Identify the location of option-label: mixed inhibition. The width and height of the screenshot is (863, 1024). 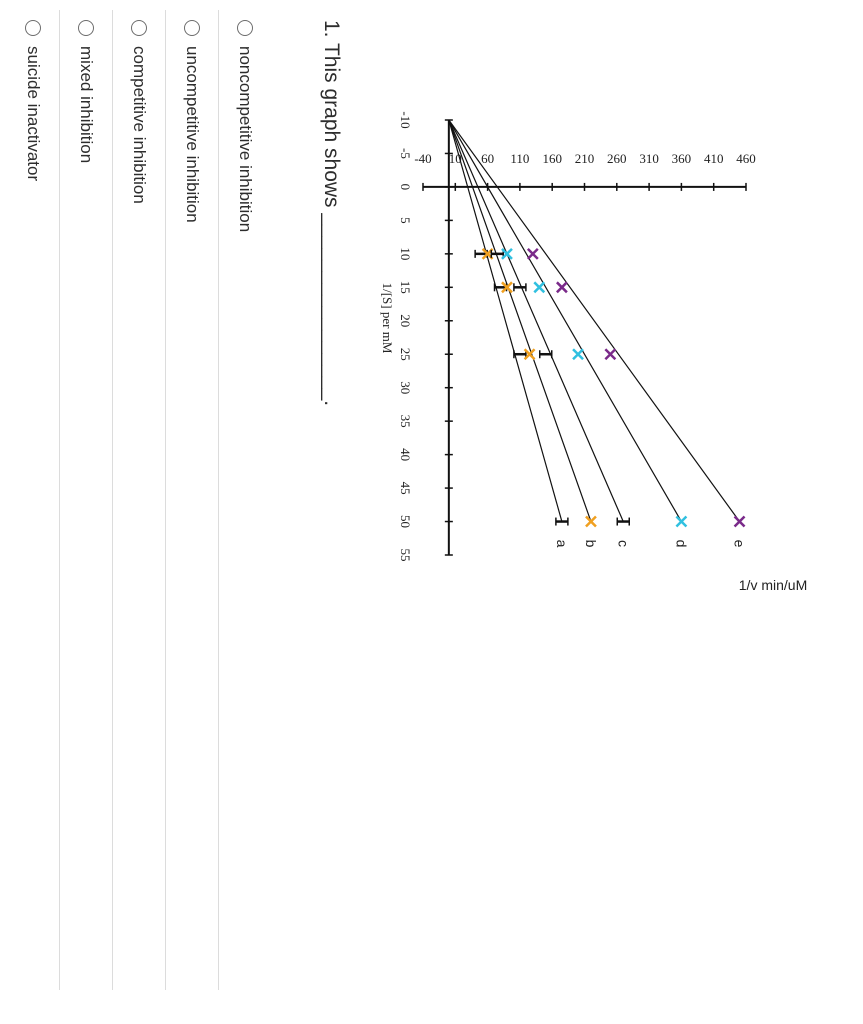
(86, 105).